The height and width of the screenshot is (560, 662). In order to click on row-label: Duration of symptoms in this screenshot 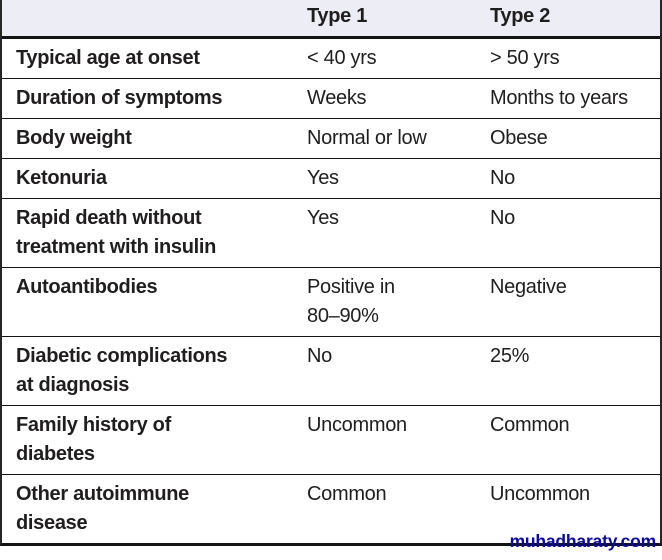, I will do `click(119, 98)`.